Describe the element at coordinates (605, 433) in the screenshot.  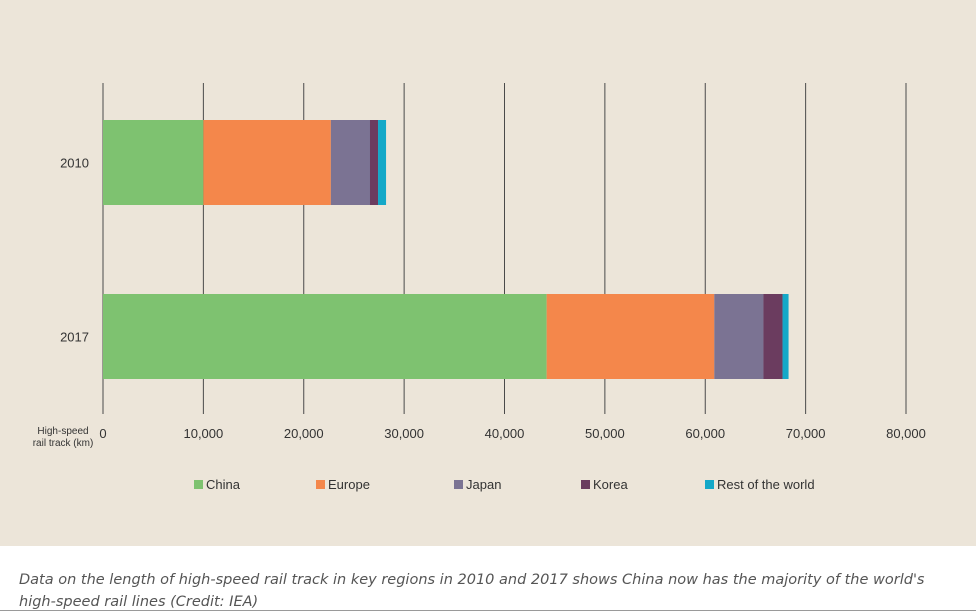
I see `x-tick-label: 50,000` at that location.